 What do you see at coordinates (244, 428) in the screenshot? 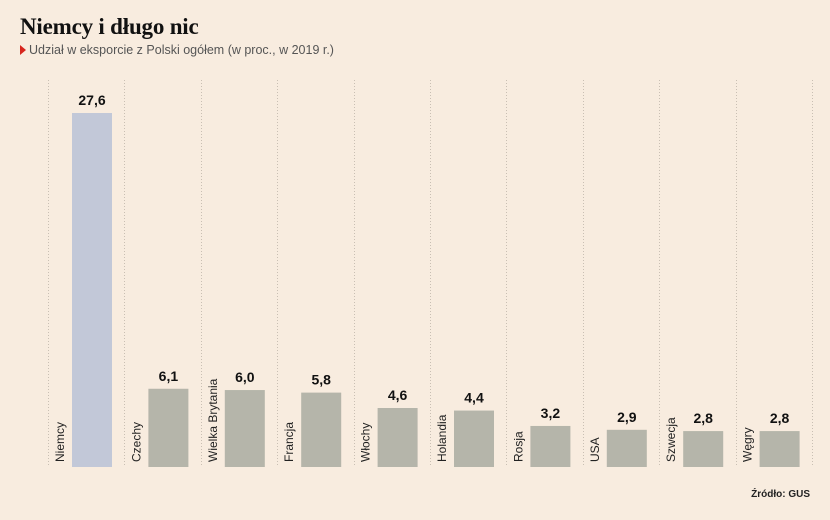
I see `bar-wielka-brytania` at bounding box center [244, 428].